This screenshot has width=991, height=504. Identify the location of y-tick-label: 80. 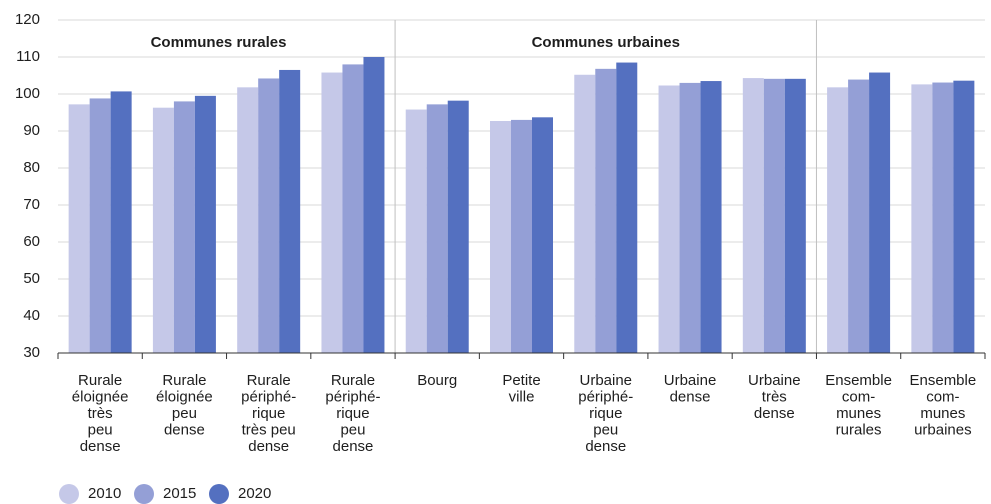
(31, 167).